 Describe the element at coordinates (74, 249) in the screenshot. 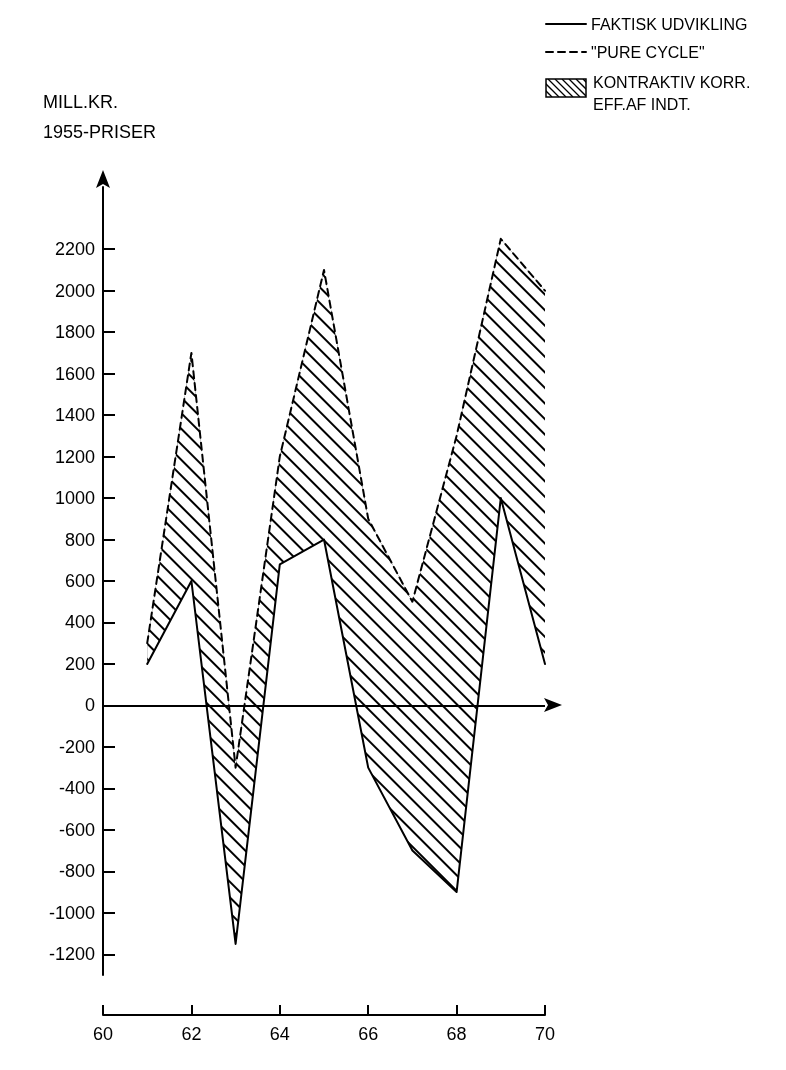

I see `y-tick-label: 2200` at that location.